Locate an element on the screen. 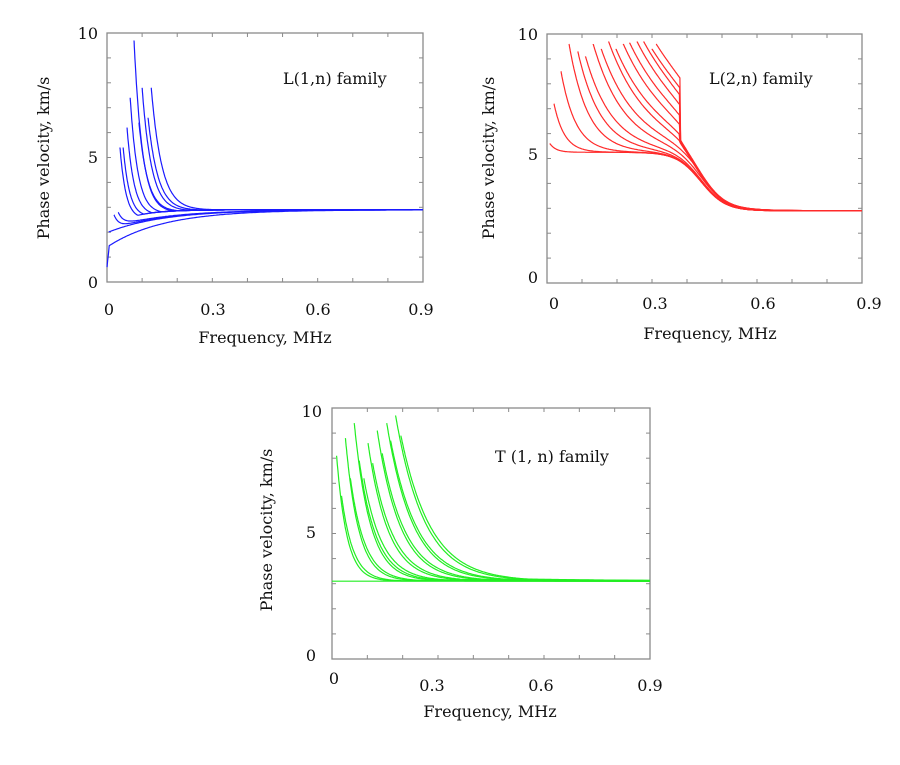  family-annotation: L(1,n) family is located at coordinates (335, 78).